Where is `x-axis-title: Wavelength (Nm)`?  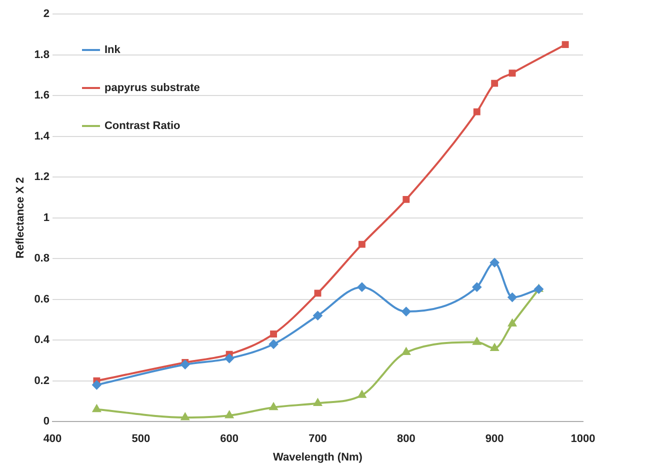 x-axis-title: Wavelength (Nm) is located at coordinates (318, 457).